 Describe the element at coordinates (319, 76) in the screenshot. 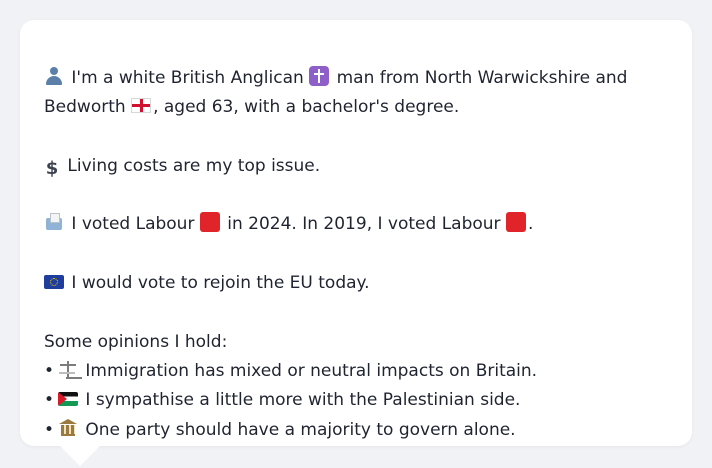

I see `cross-icon` at that location.